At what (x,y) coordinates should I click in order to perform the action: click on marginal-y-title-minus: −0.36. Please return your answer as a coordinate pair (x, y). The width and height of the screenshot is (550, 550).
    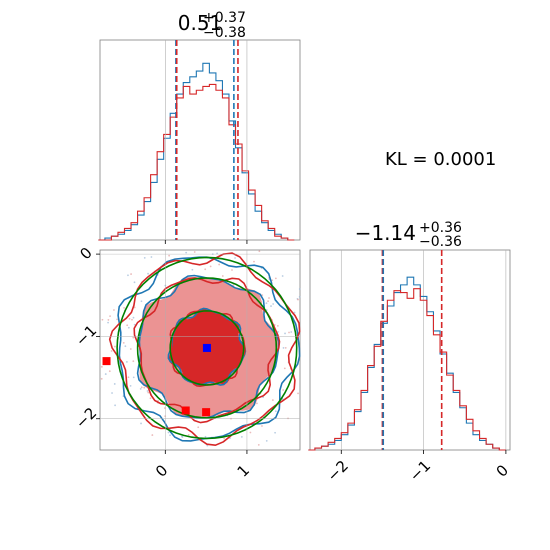
    Looking at the image, I should click on (440, 242).